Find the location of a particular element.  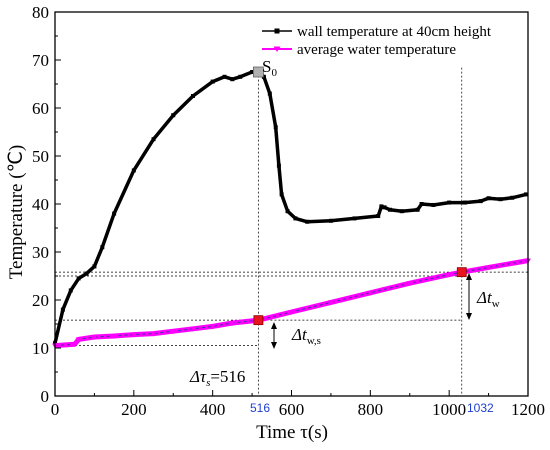

y-tick-label-8: 80 is located at coordinates (40, 12).